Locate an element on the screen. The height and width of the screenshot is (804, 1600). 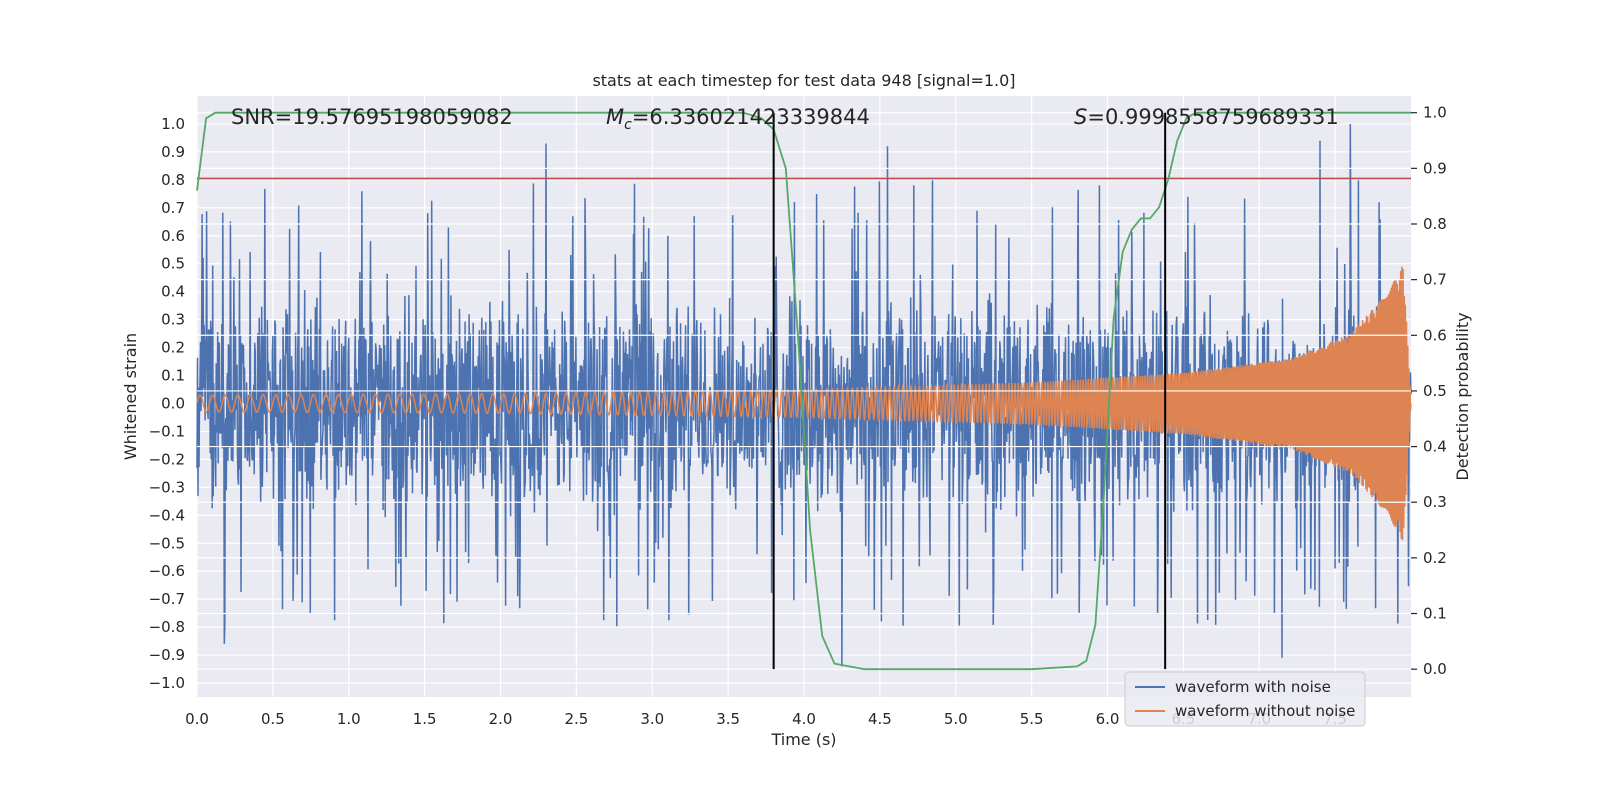
y-tick-label-left: −0.8 is located at coordinates (167, 627).